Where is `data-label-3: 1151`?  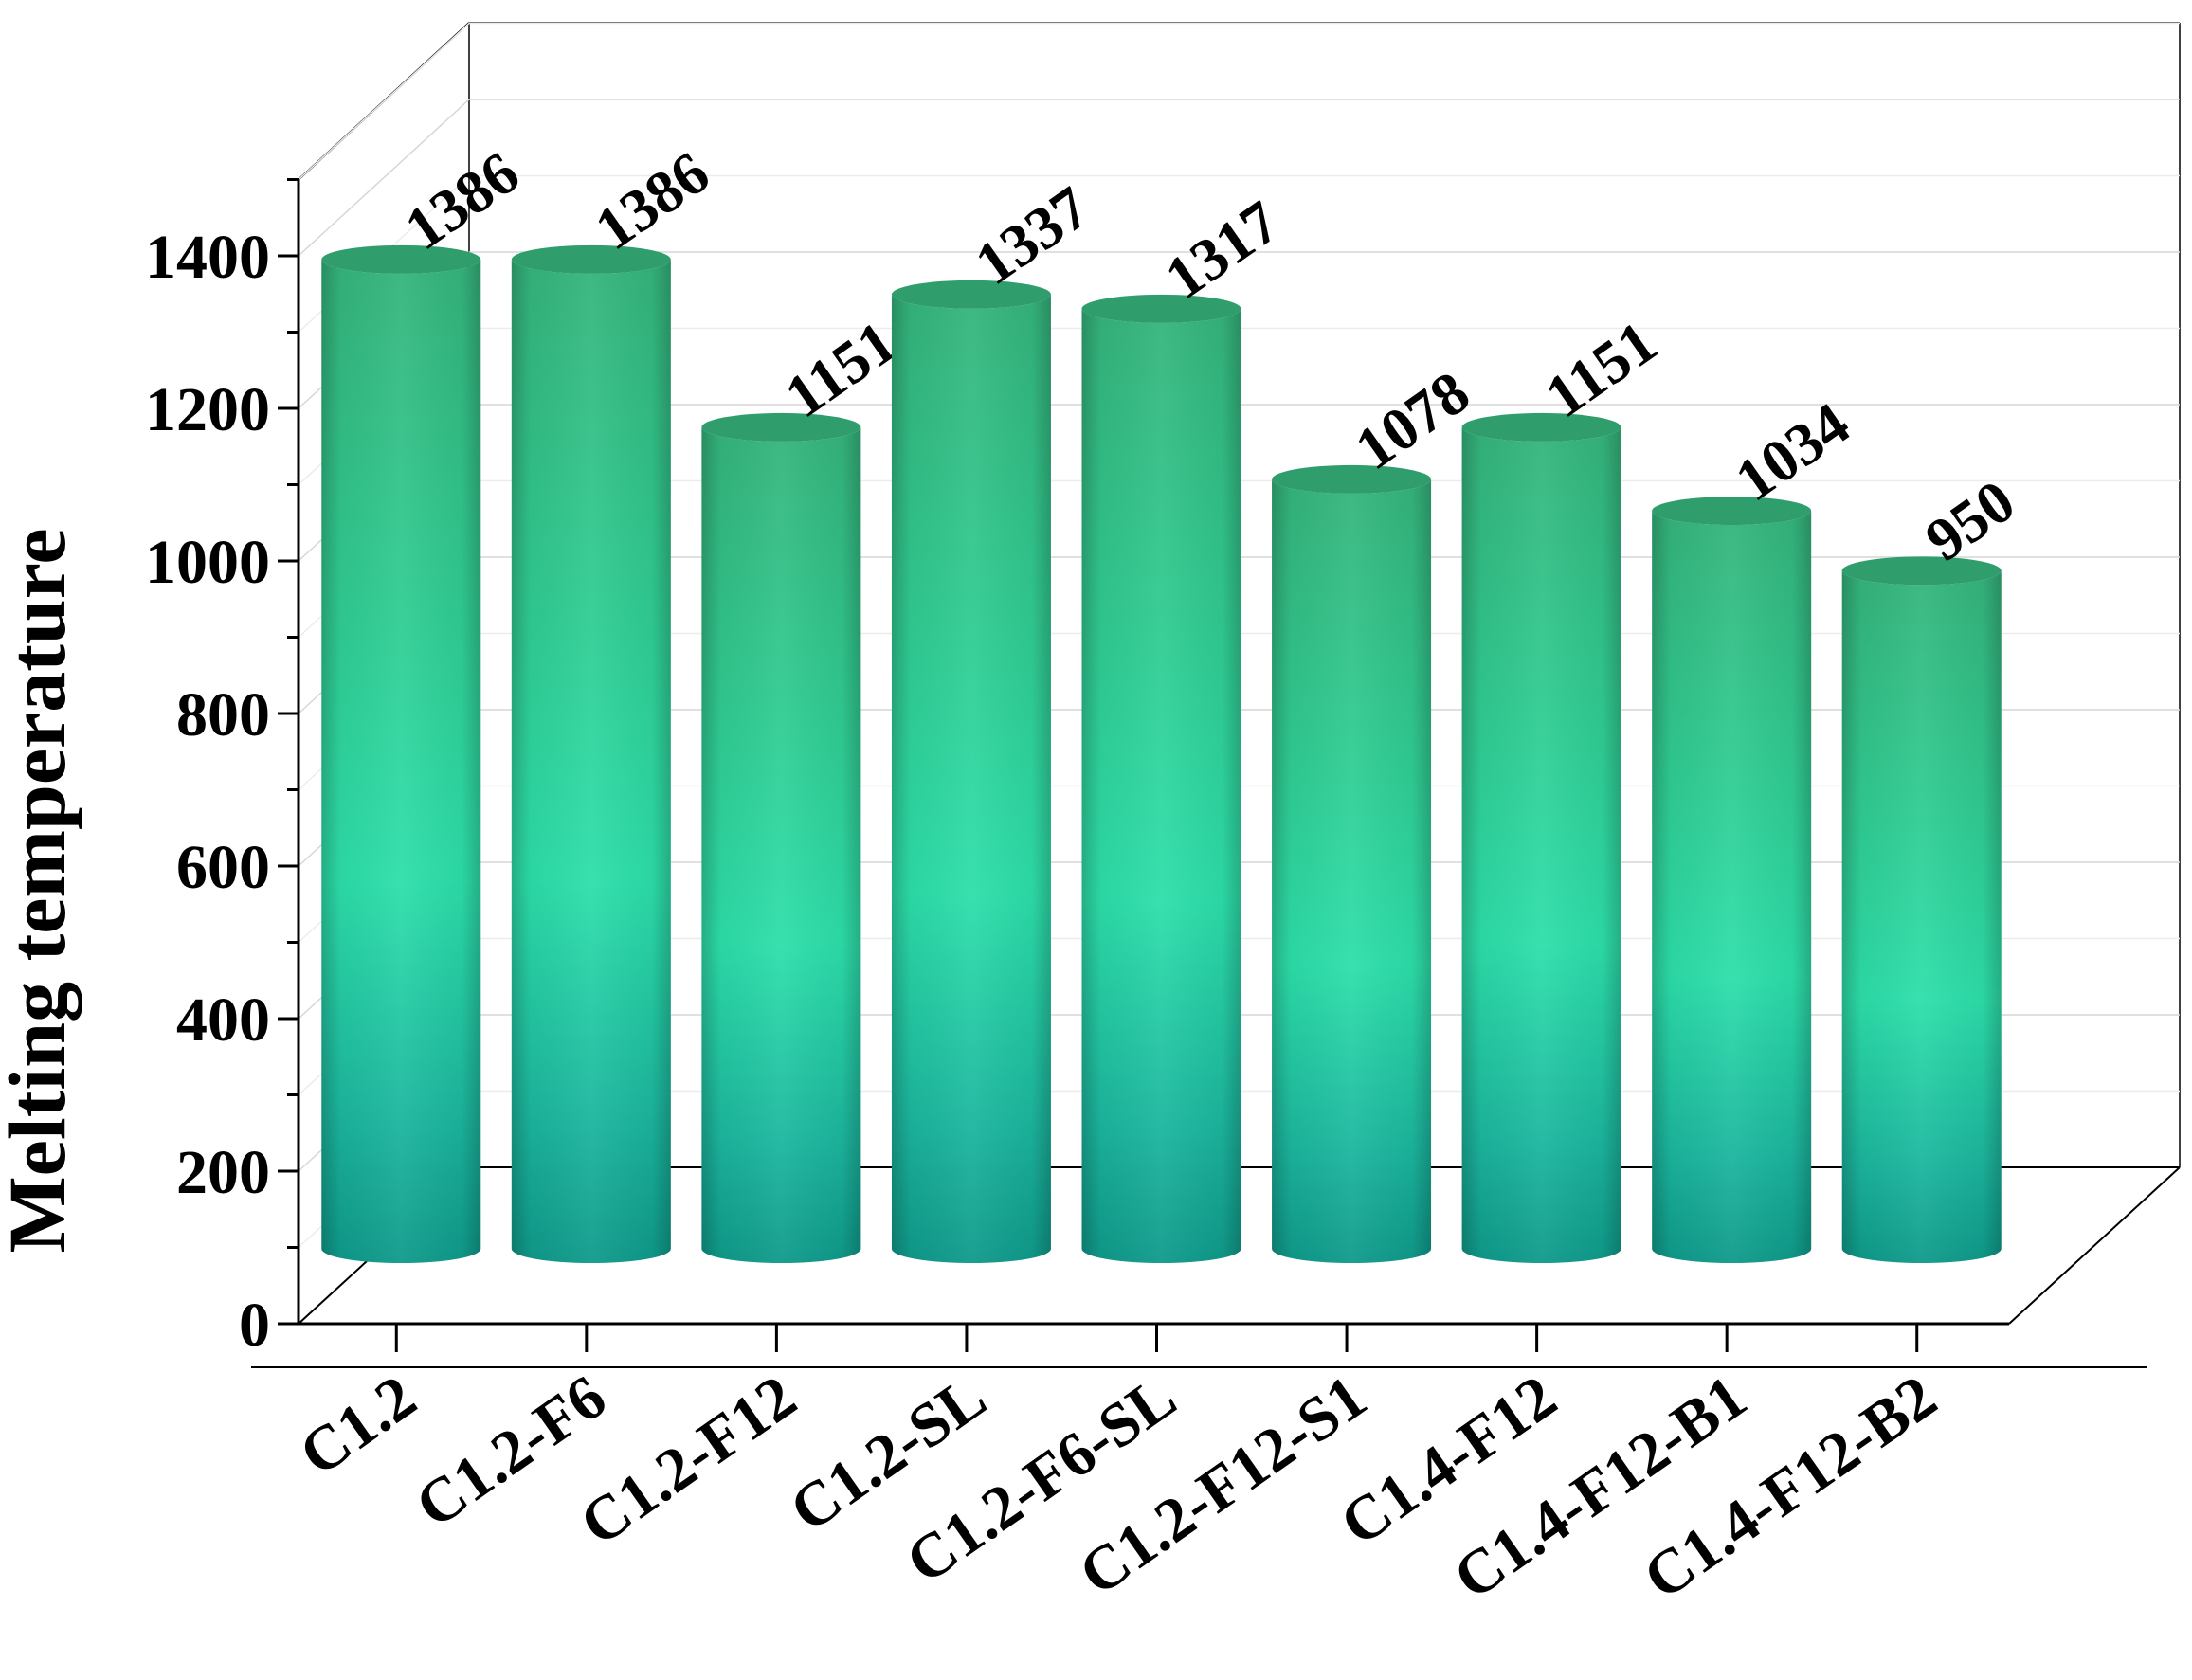
data-label-3: 1151 is located at coordinates (841, 370).